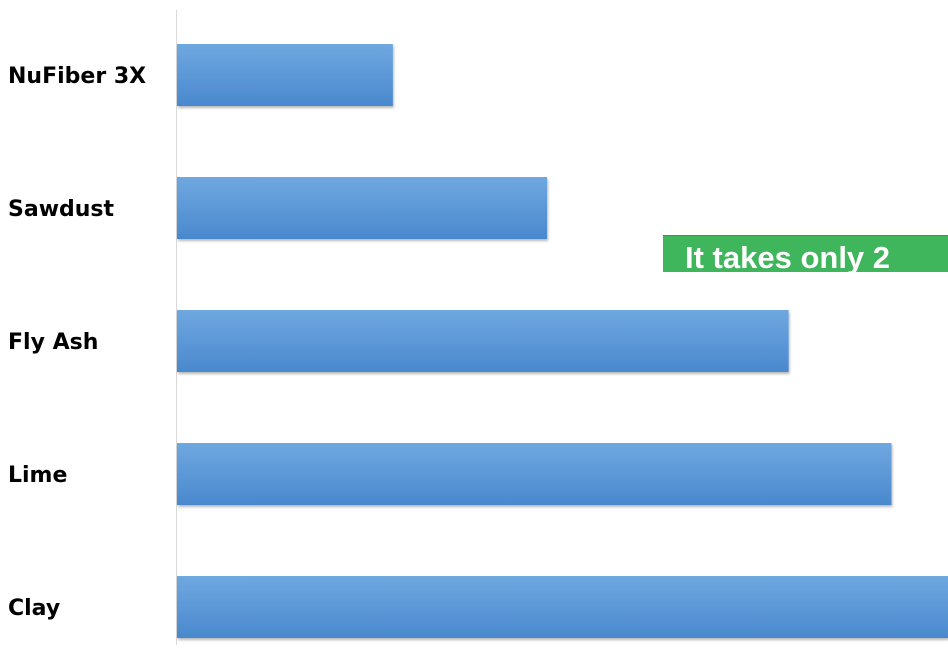 This screenshot has height=650, width=948. What do you see at coordinates (34, 608) in the screenshot?
I see `category-label: Clay` at bounding box center [34, 608].